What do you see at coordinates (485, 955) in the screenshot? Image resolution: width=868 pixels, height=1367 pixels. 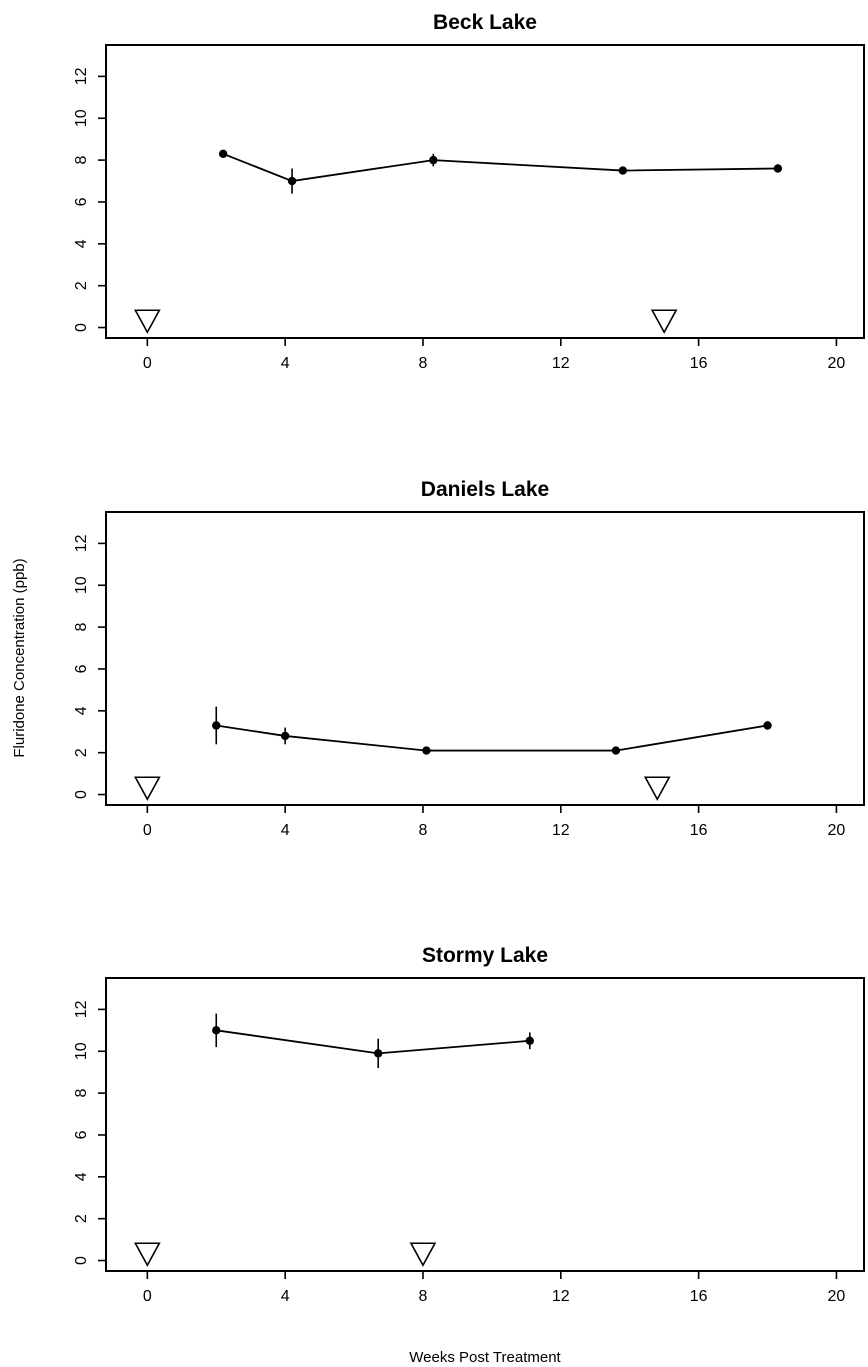 I see `panel-title: Stormy Lake` at bounding box center [485, 955].